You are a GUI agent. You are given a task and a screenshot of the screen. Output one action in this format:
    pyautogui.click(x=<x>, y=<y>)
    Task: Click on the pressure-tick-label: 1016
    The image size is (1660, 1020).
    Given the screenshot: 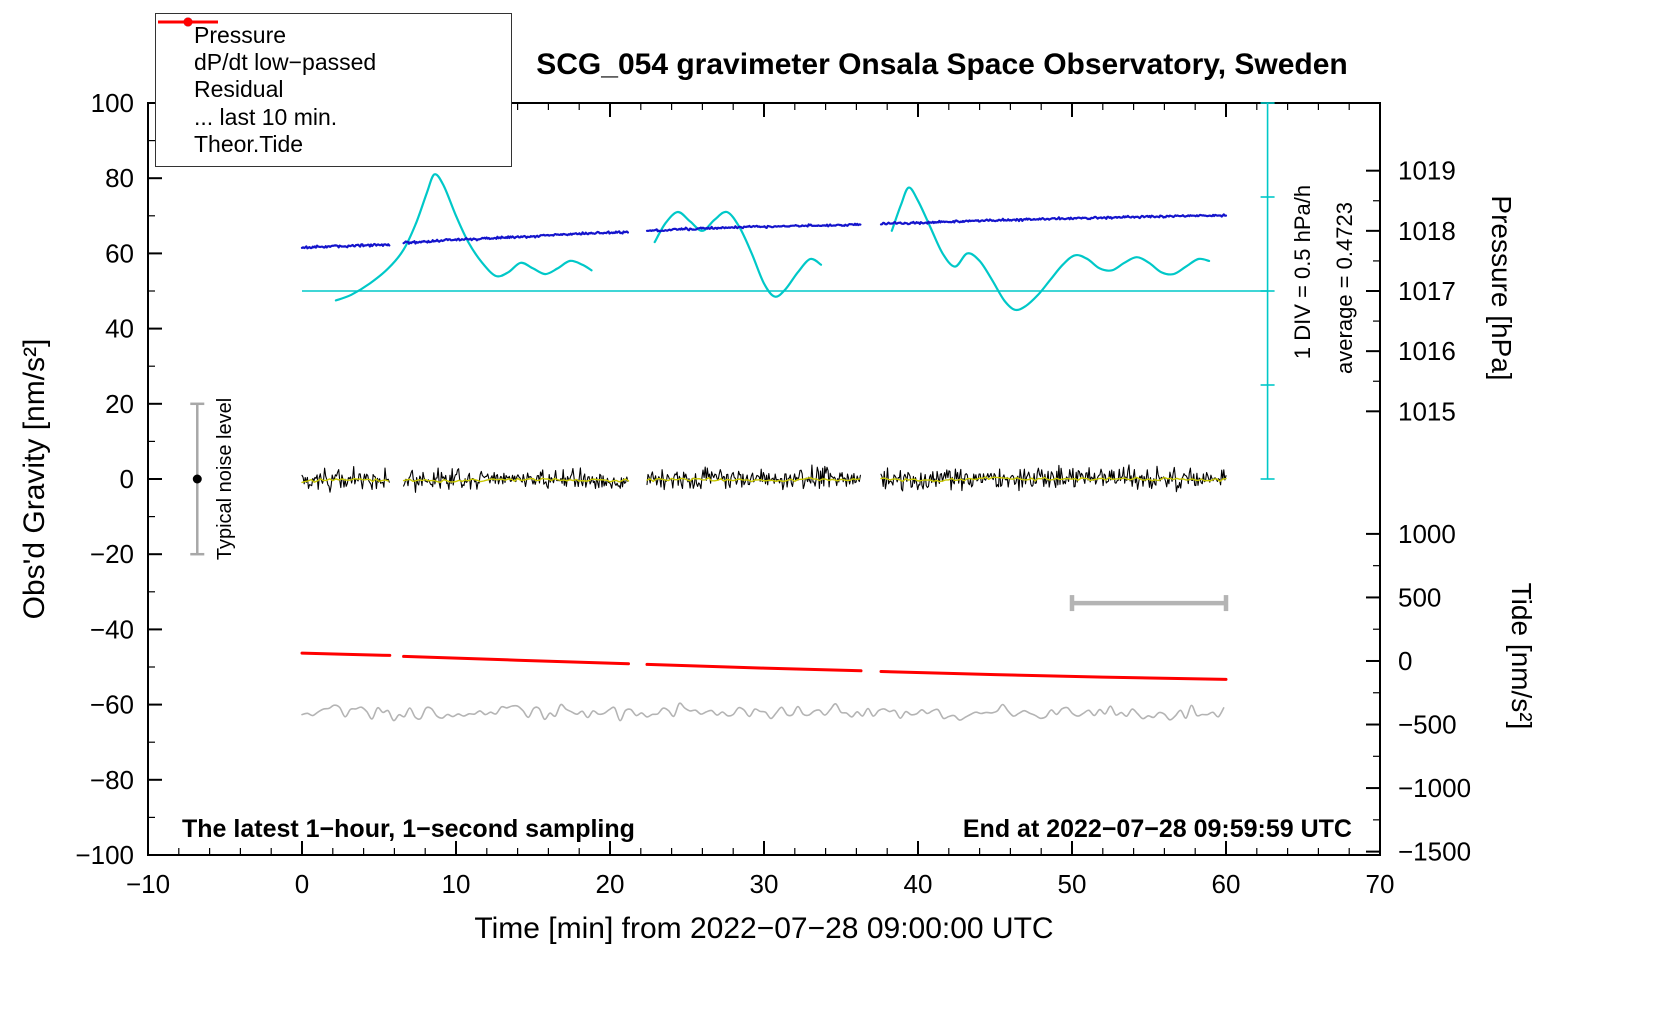 What is the action you would take?
    pyautogui.click(x=1427, y=351)
    